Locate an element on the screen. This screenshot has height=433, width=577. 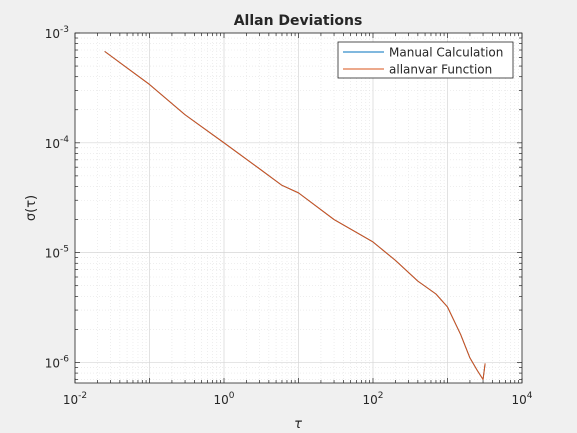
y-axis-label: σ(τ) is located at coordinates (31, 208).